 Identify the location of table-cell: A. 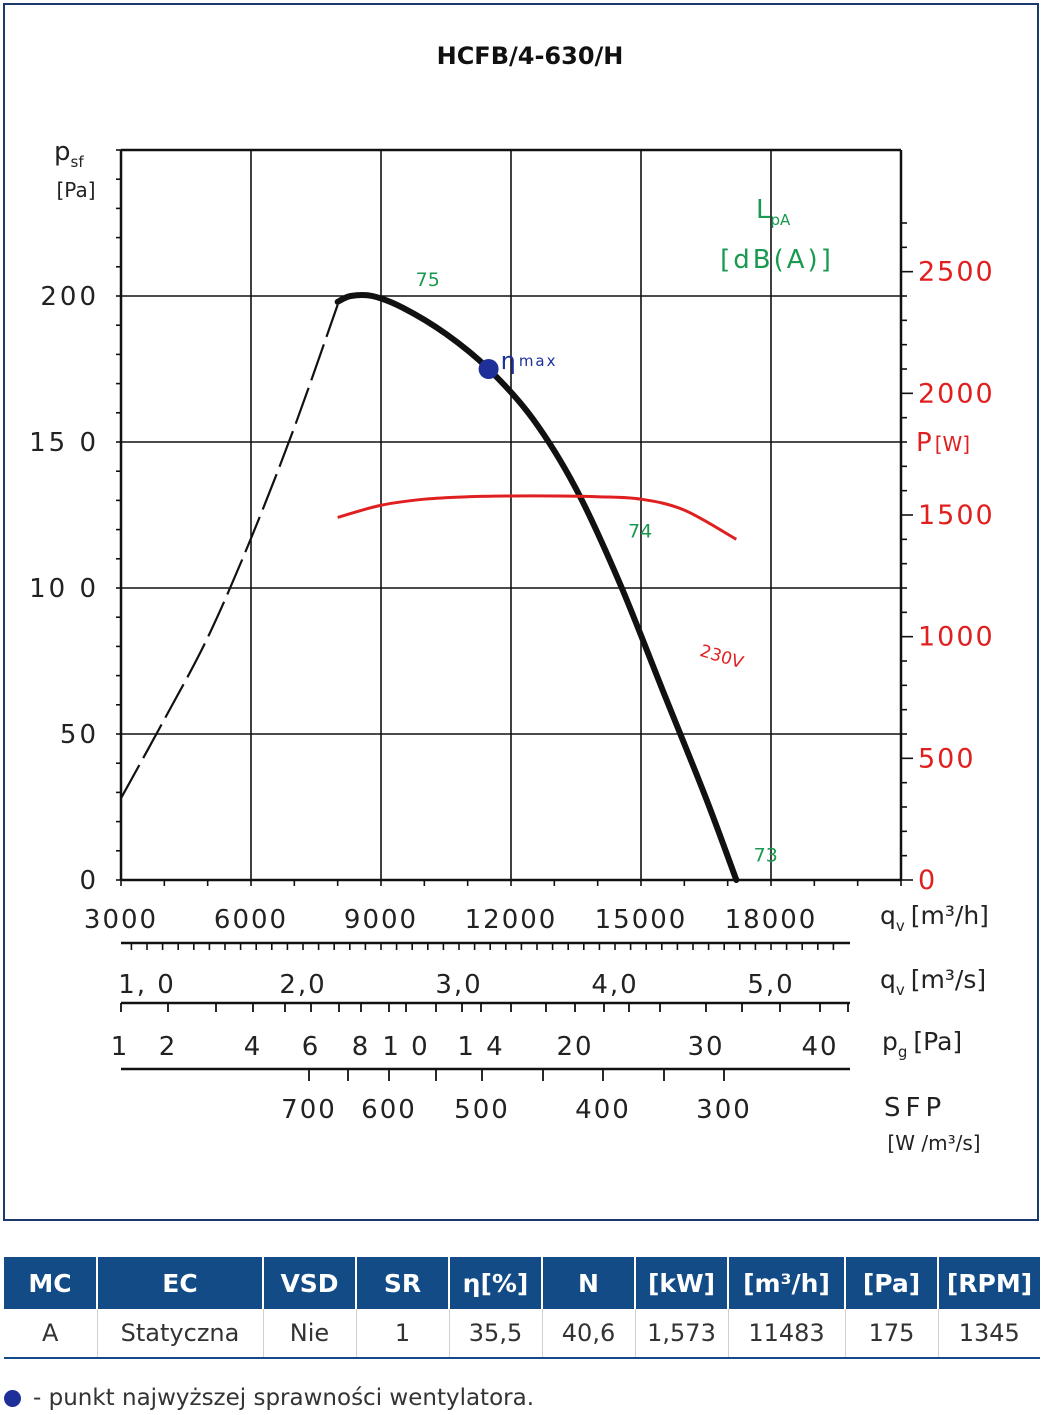
(51, 1334).